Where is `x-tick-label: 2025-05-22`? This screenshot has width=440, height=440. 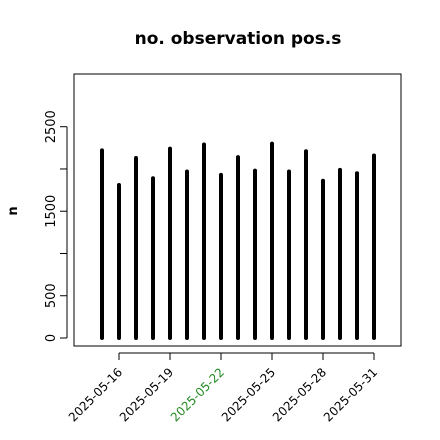
x-tick-label: 2025-05-22 is located at coordinates (197, 394).